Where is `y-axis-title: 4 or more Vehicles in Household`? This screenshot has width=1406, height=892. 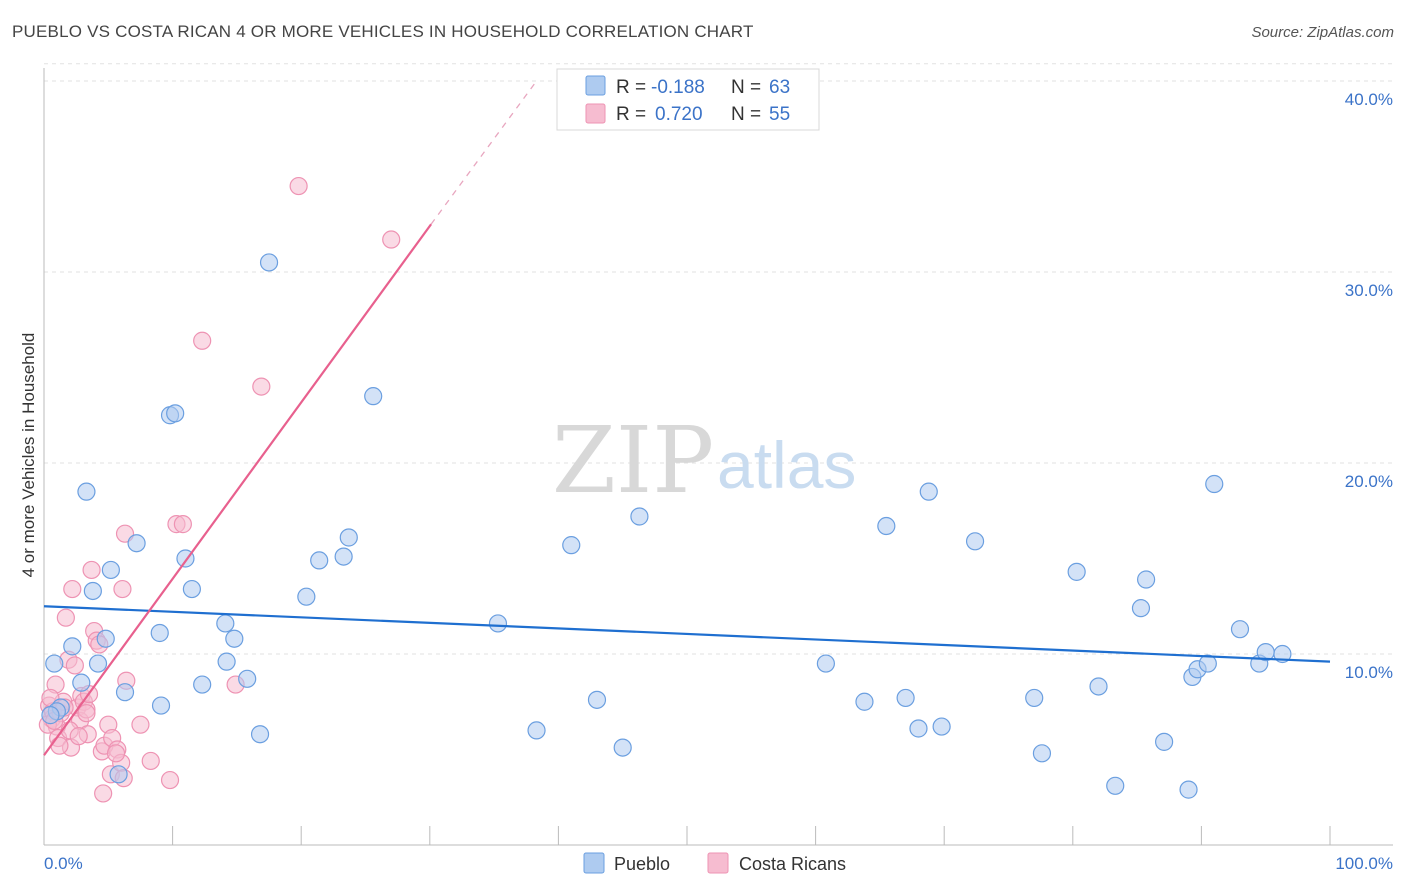 y-axis-title: 4 or more Vehicles in Household is located at coordinates (28, 455).